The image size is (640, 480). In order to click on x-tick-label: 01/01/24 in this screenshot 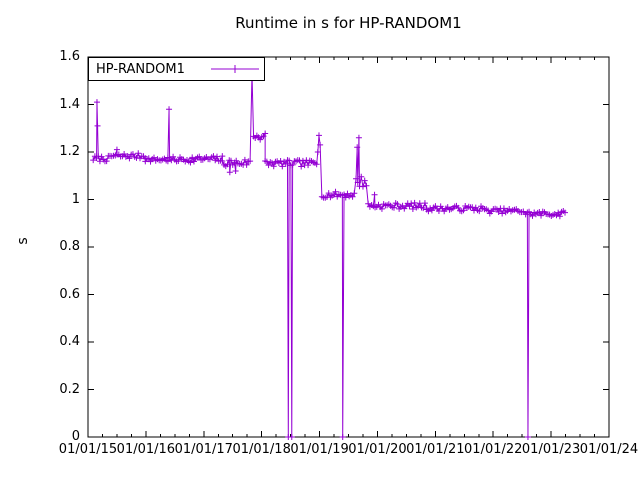, I will do `click(609, 449)`.